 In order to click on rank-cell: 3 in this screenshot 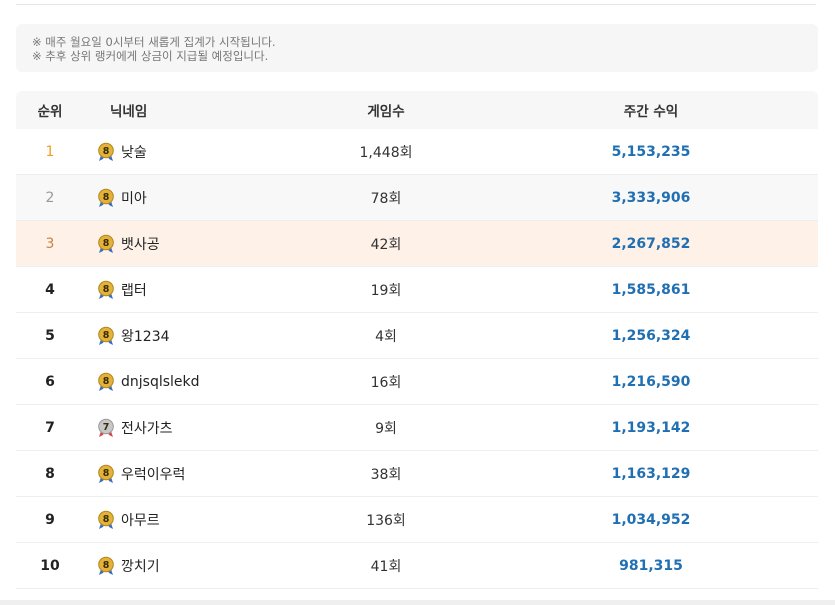, I will do `click(50, 243)`.